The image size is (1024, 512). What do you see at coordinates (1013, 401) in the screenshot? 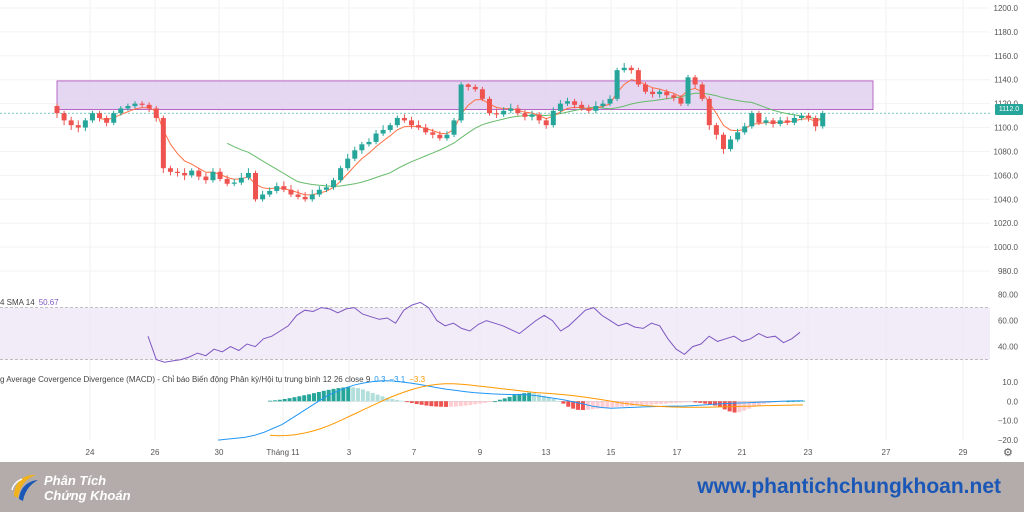
I see `macd-axis-label: 0.0` at bounding box center [1013, 401].